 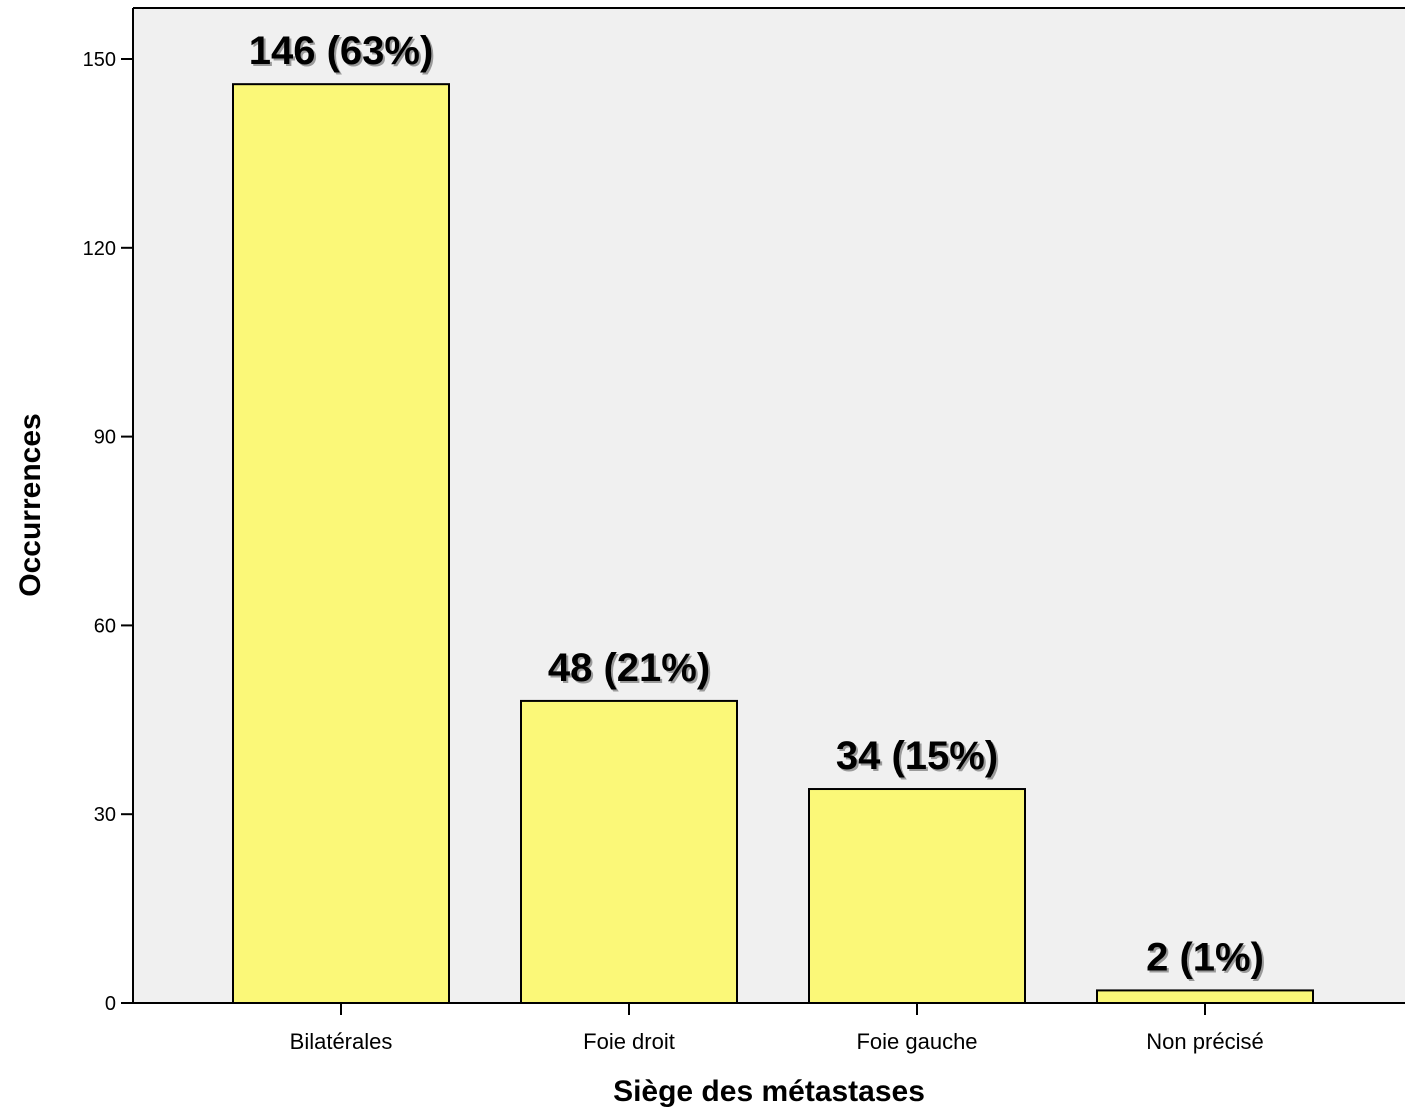 I want to click on bar-non-precise, so click(x=1205, y=996).